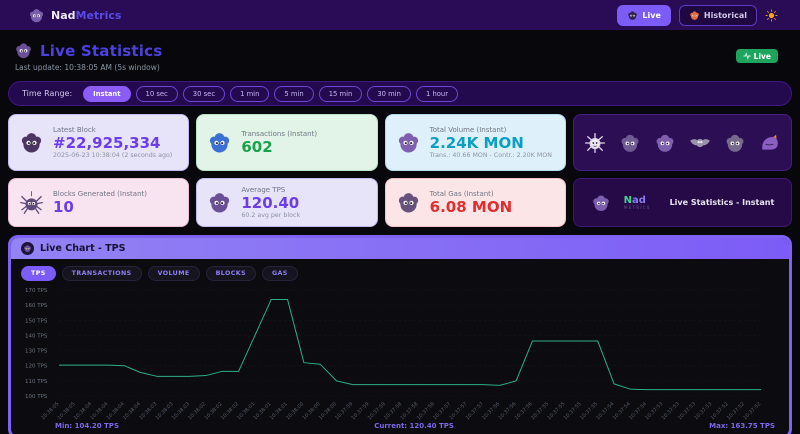 This screenshot has width=800, height=434. I want to click on live-mode-button: Live, so click(644, 15).